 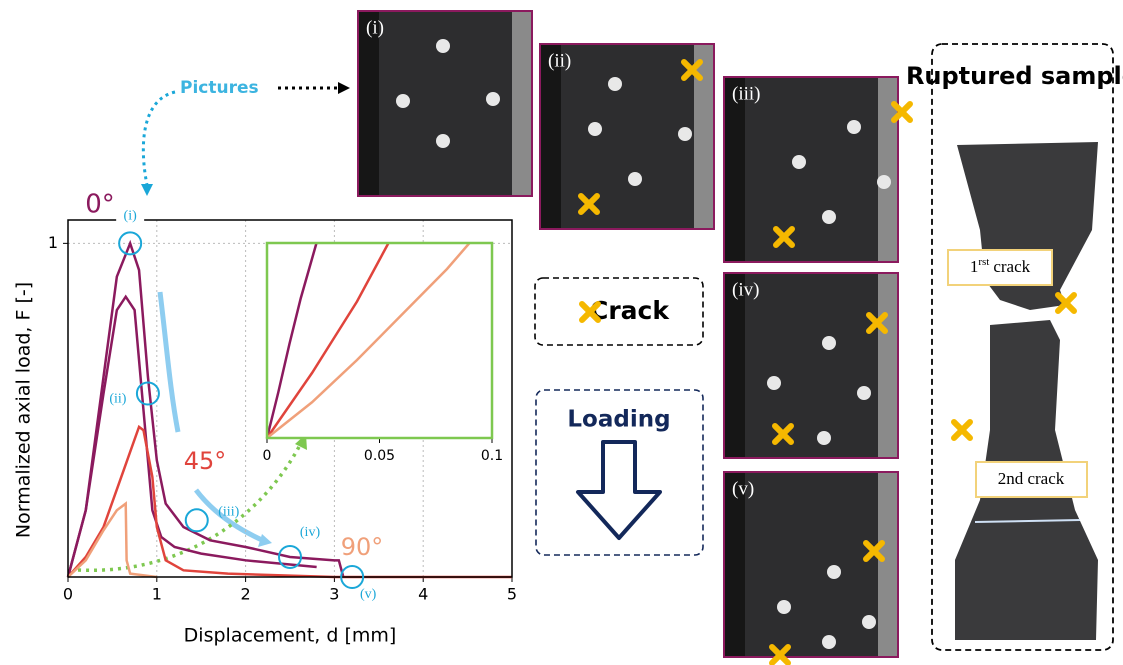 What do you see at coordinates (619, 490) in the screenshot?
I see `loading-arrow` at bounding box center [619, 490].